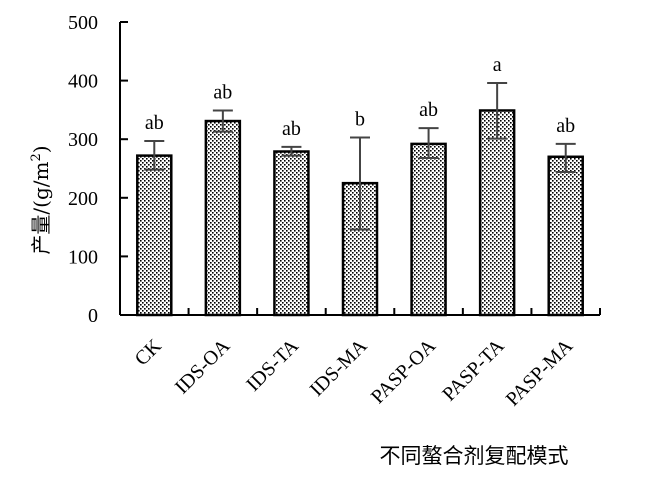 The width and height of the screenshot is (671, 481). What do you see at coordinates (83, 257) in the screenshot?
I see `y-tick-label: 100` at bounding box center [83, 257].